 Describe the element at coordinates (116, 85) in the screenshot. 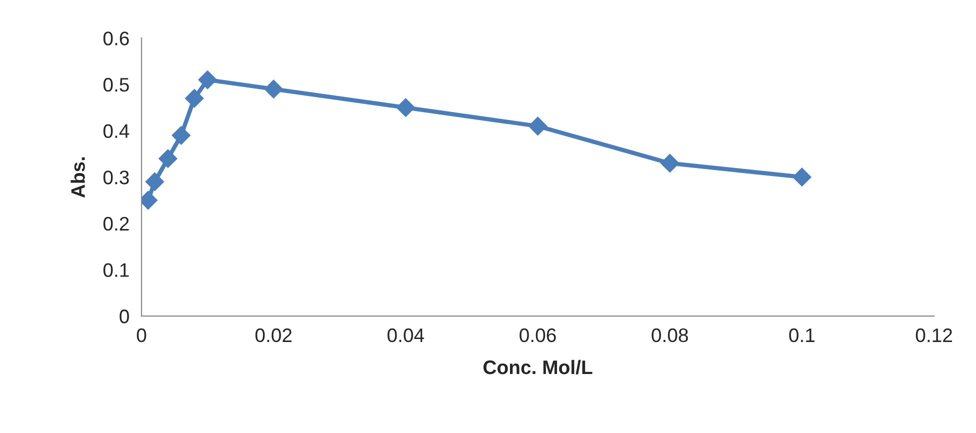

I see `y-tick-label: 0.5` at that location.